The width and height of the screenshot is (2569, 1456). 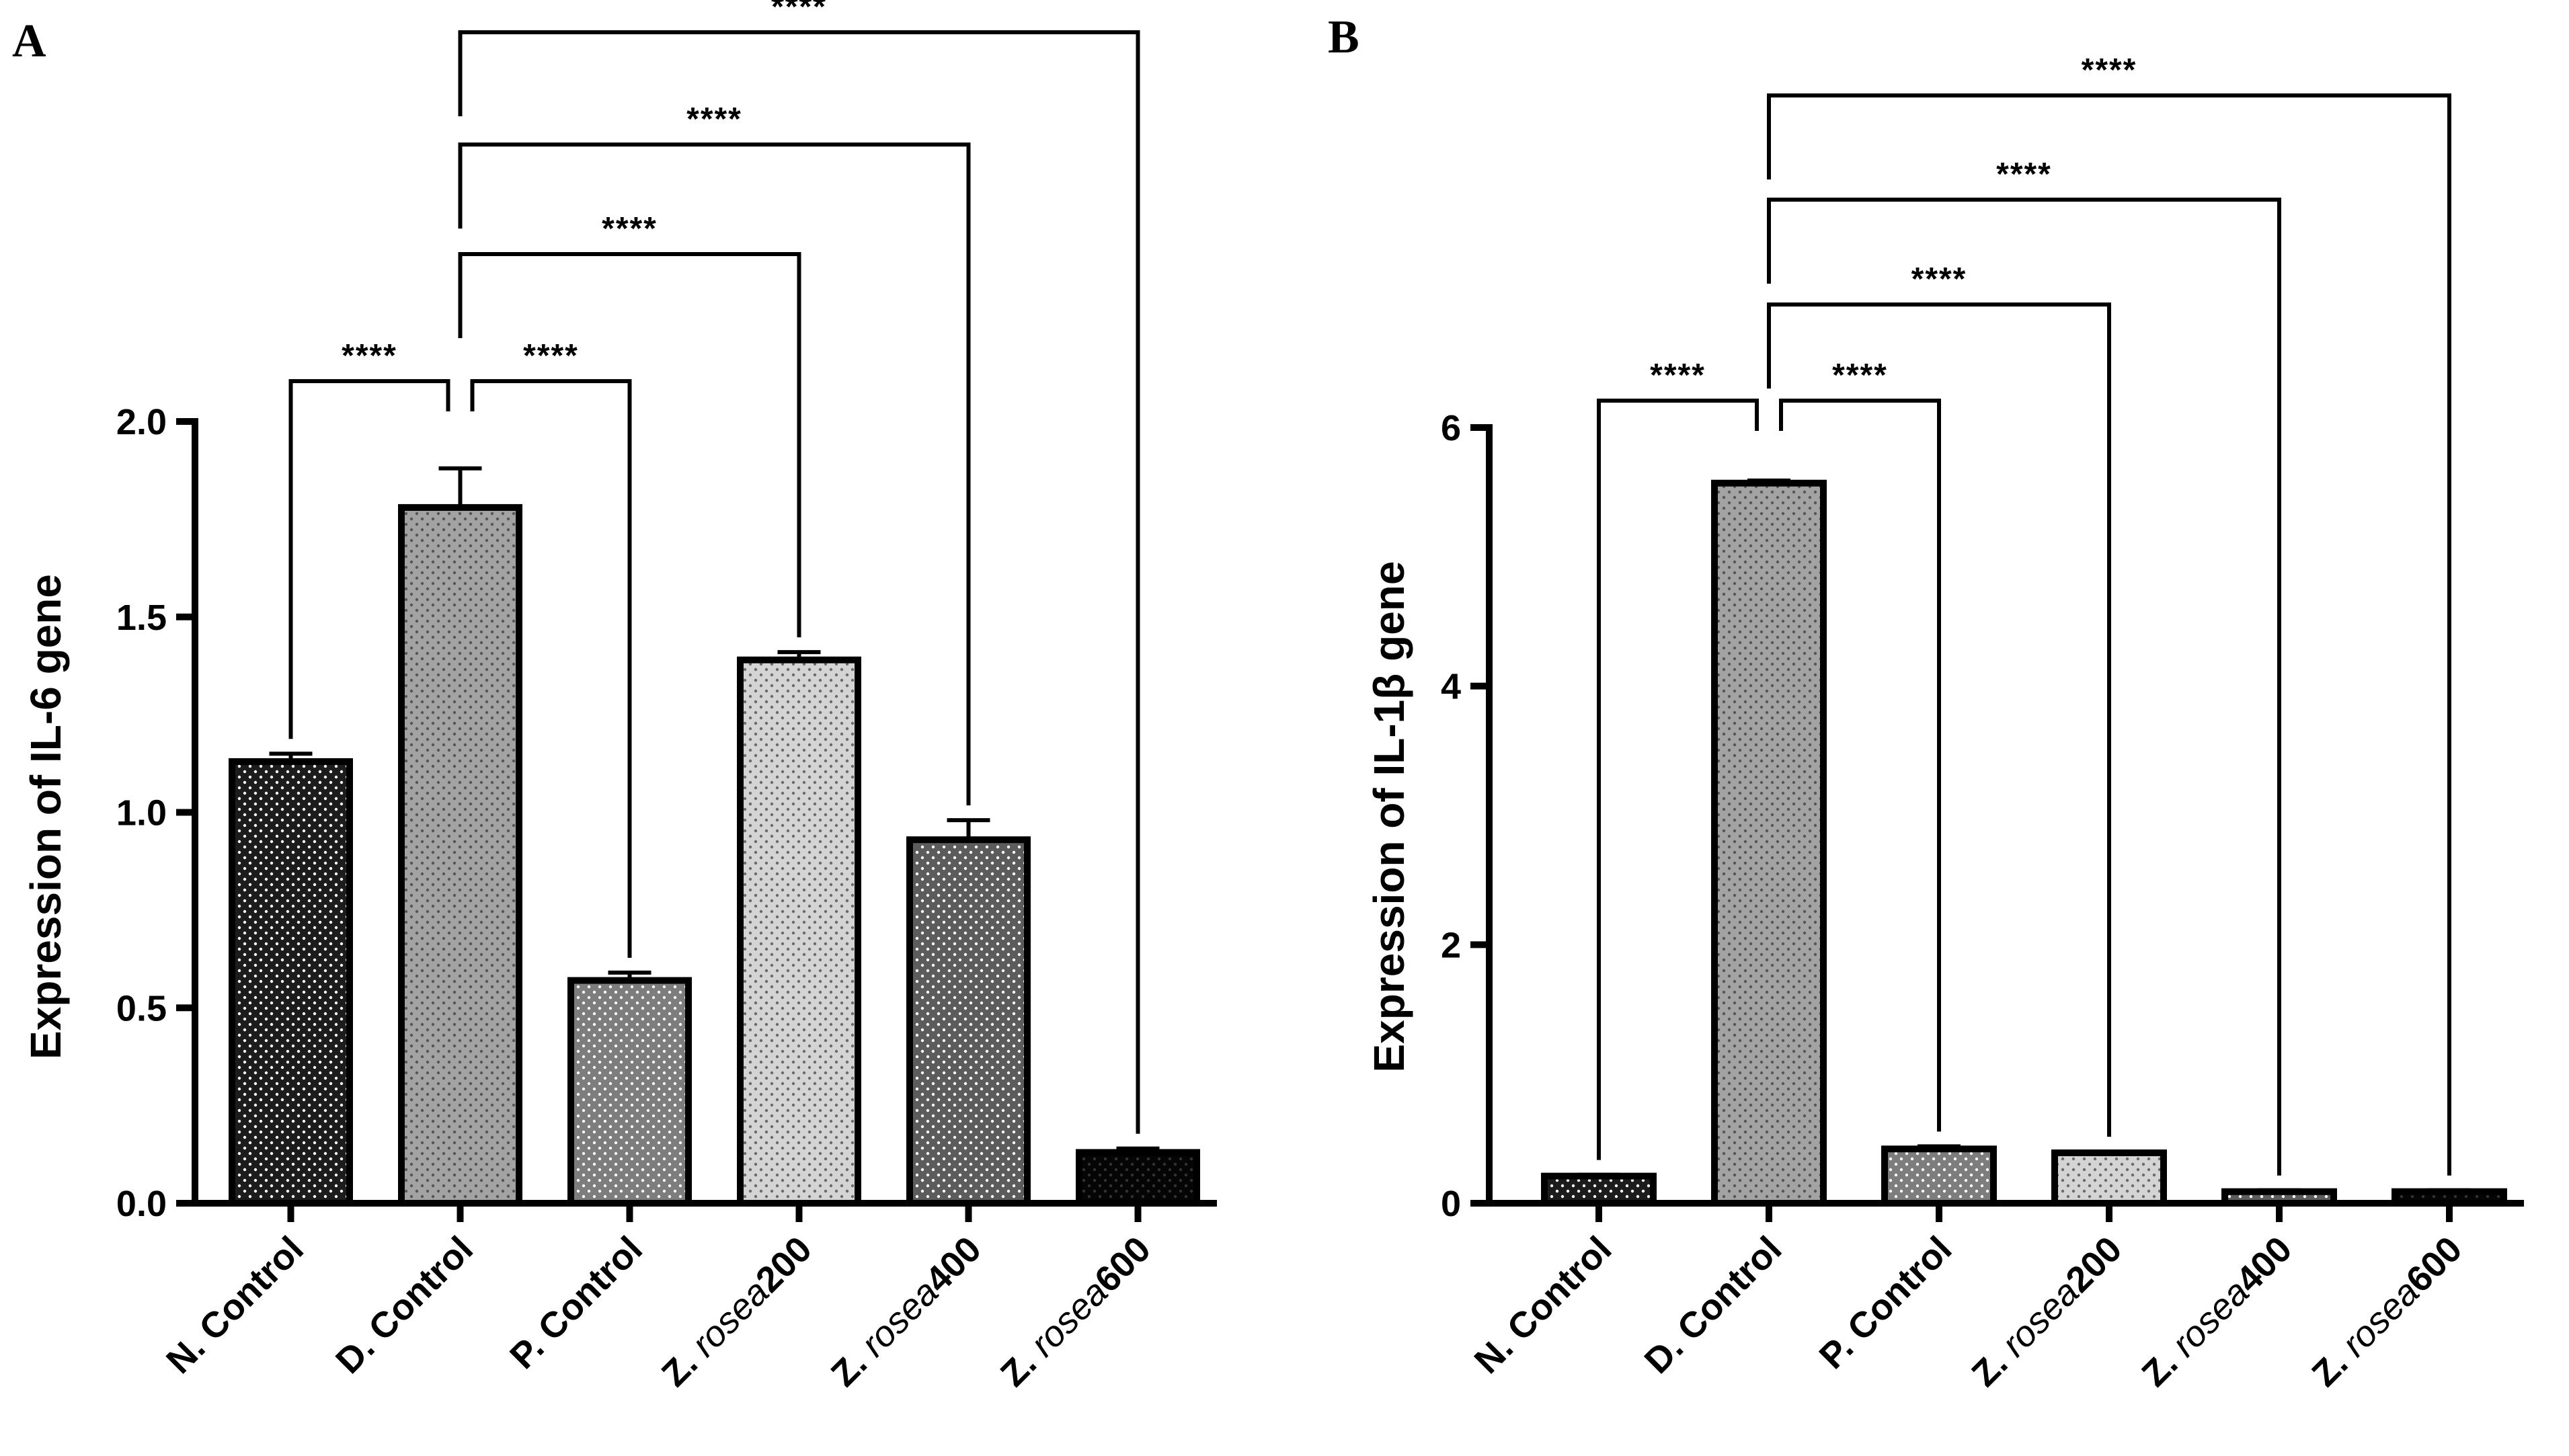 I want to click on y-tick-label: 0.5, so click(x=141, y=1008).